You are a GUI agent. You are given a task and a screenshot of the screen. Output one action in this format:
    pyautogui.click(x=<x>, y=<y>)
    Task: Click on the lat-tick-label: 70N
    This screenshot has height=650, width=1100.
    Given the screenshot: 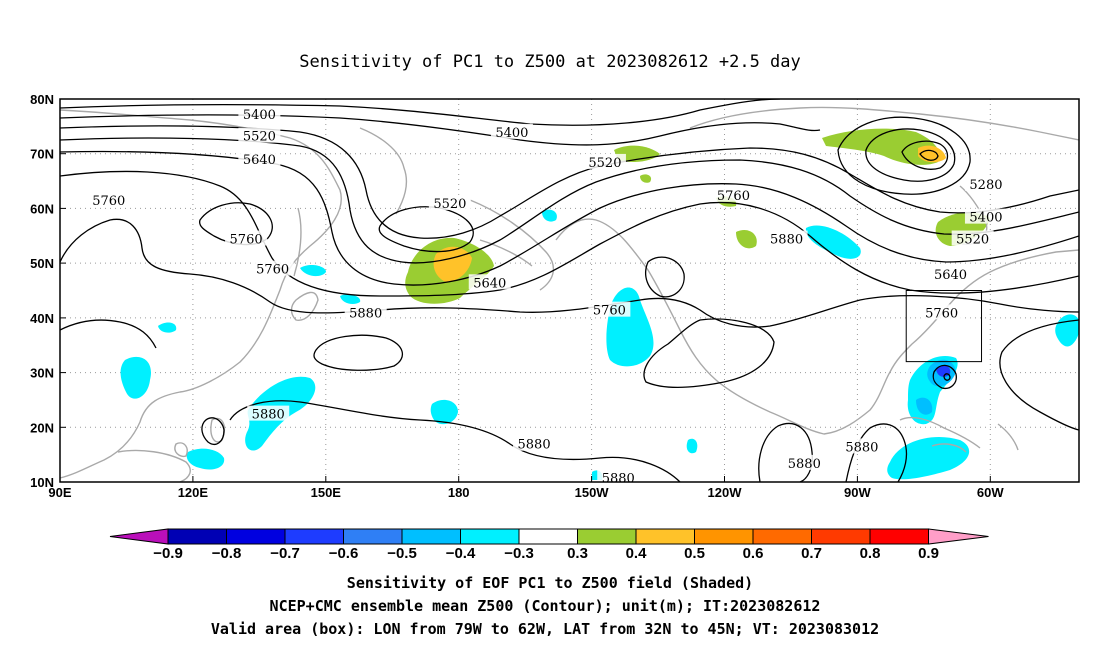 What is the action you would take?
    pyautogui.click(x=42, y=154)
    